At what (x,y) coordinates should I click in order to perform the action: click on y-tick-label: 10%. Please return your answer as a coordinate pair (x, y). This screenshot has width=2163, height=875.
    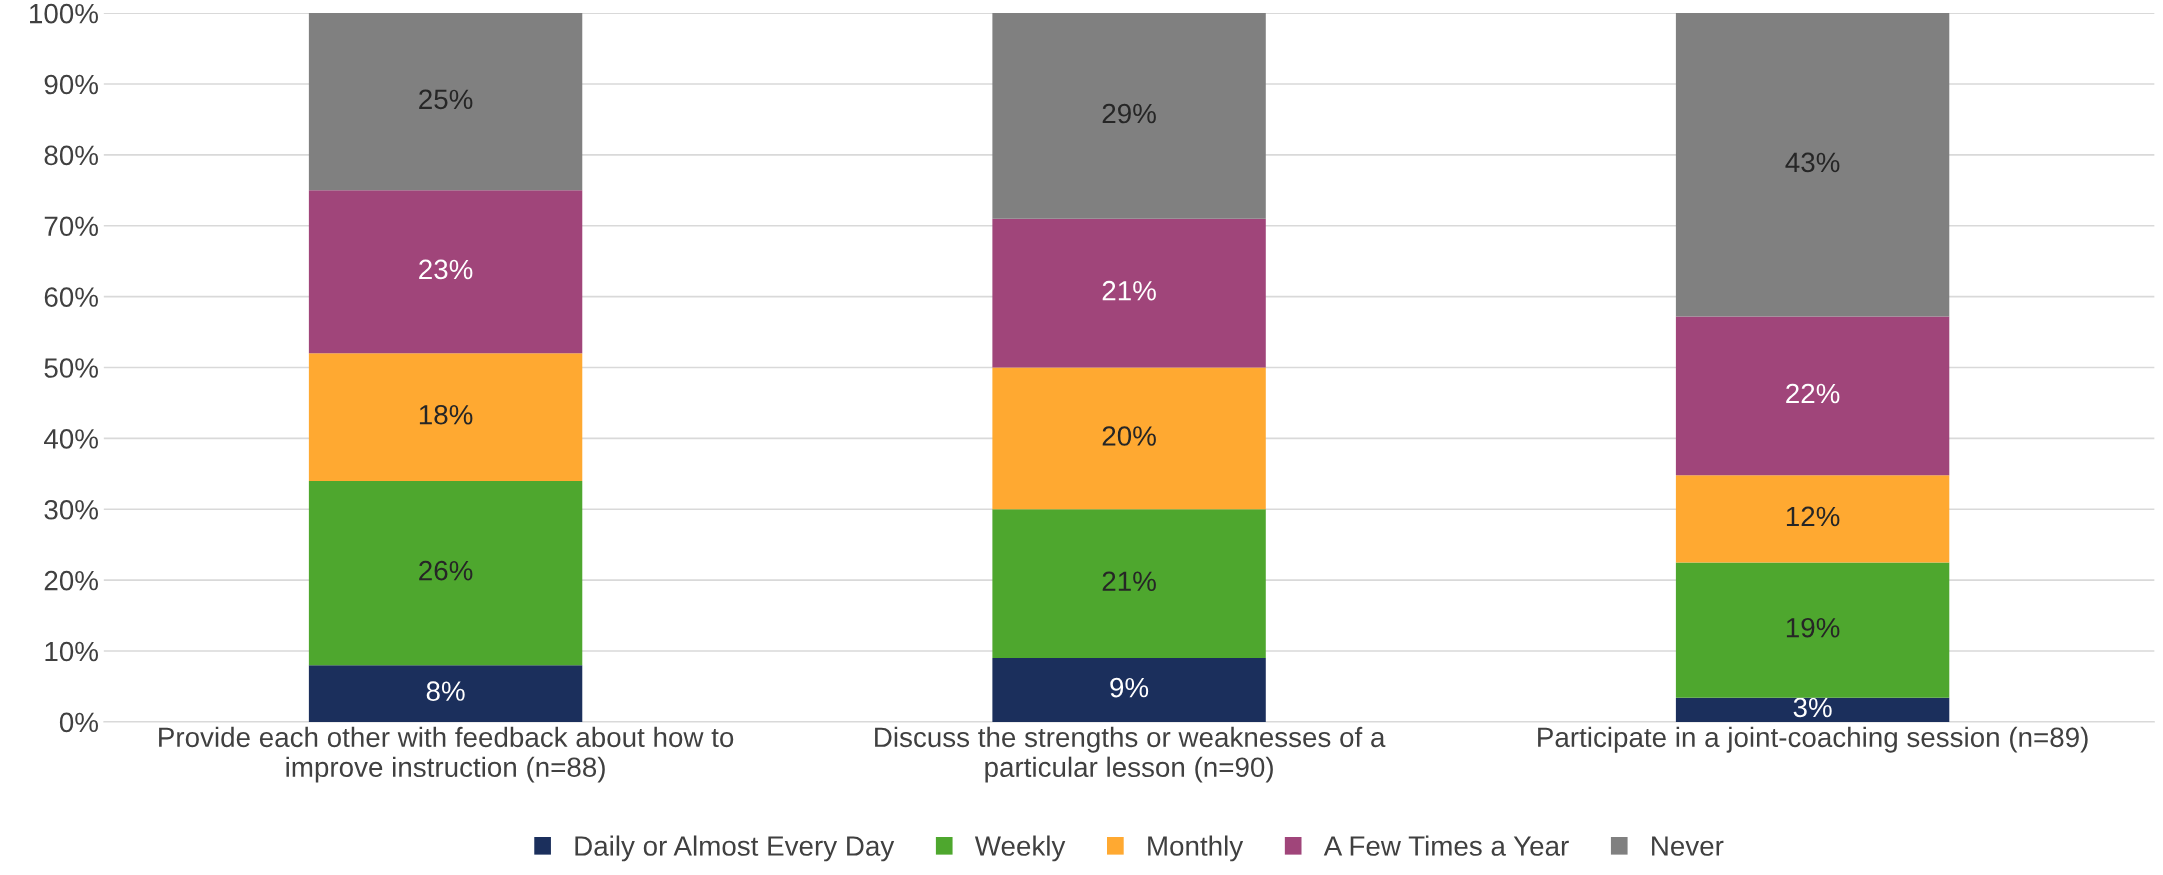
    Looking at the image, I should click on (71, 651).